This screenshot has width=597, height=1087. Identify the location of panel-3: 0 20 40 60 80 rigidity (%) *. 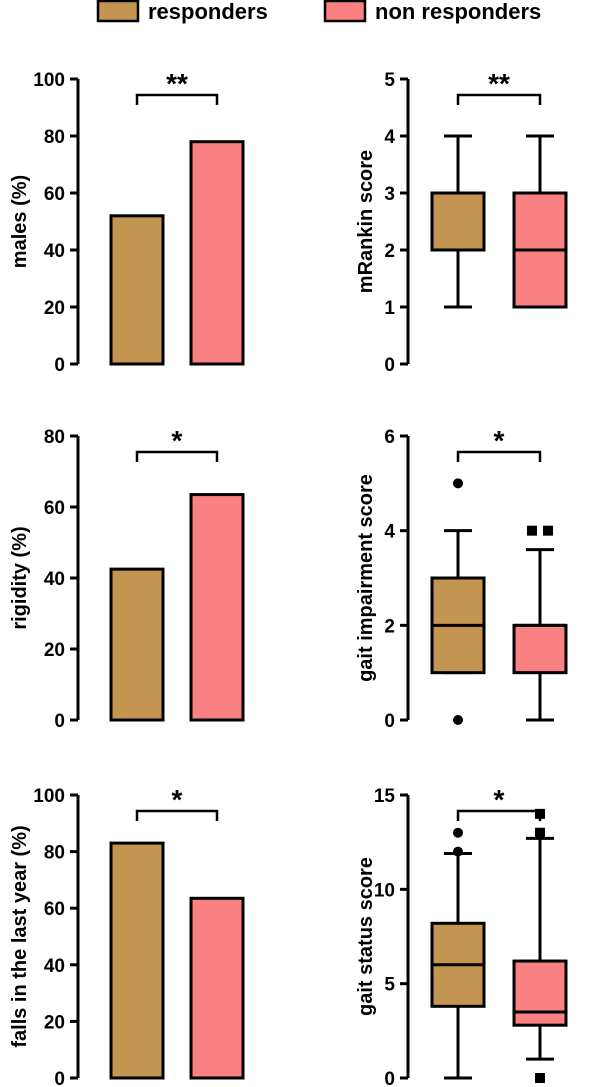
(127, 578).